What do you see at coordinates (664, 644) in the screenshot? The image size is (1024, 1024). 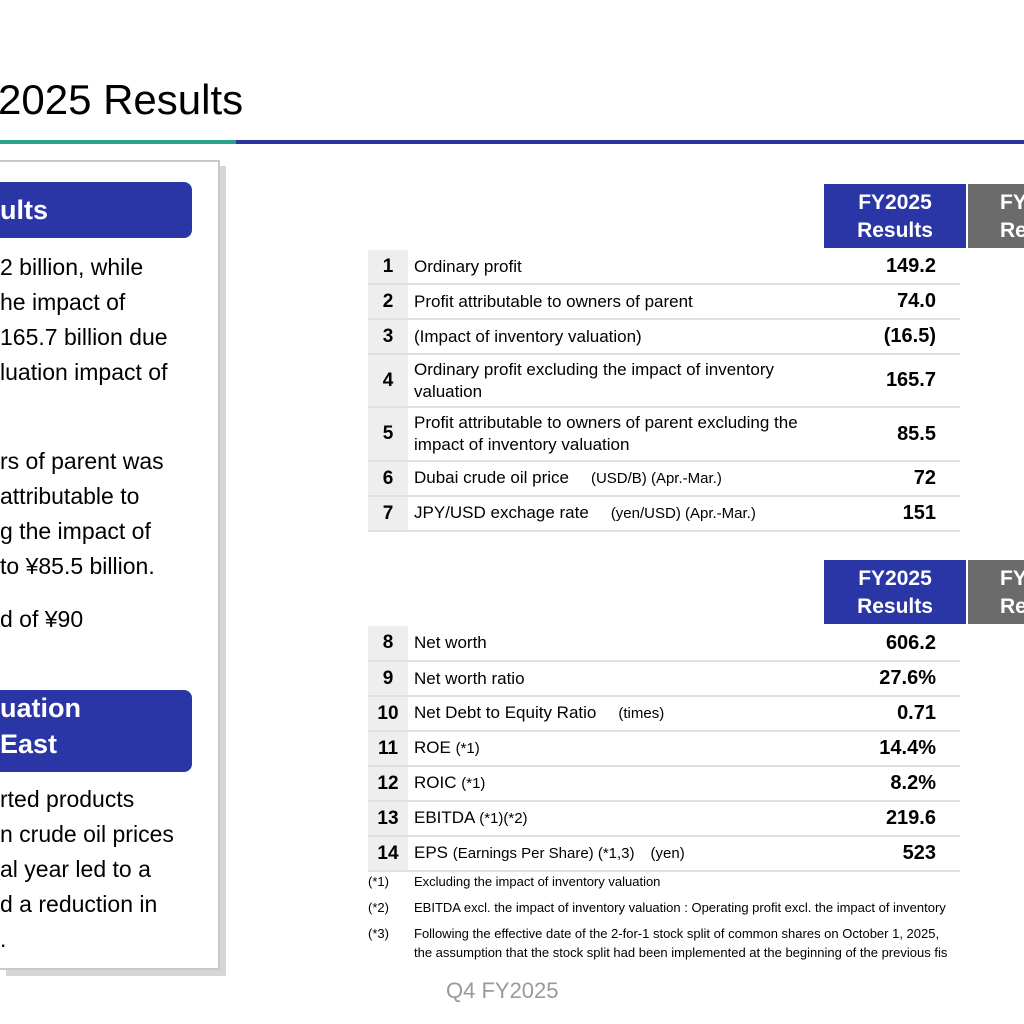 I see `table-row: 8 Net worth 606.2` at bounding box center [664, 644].